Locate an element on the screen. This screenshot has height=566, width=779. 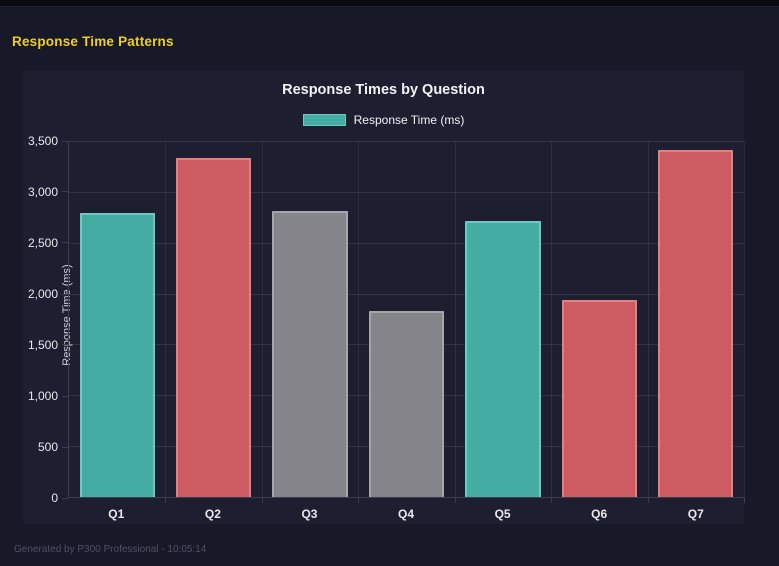
x-axis-label: Q4 is located at coordinates (406, 514).